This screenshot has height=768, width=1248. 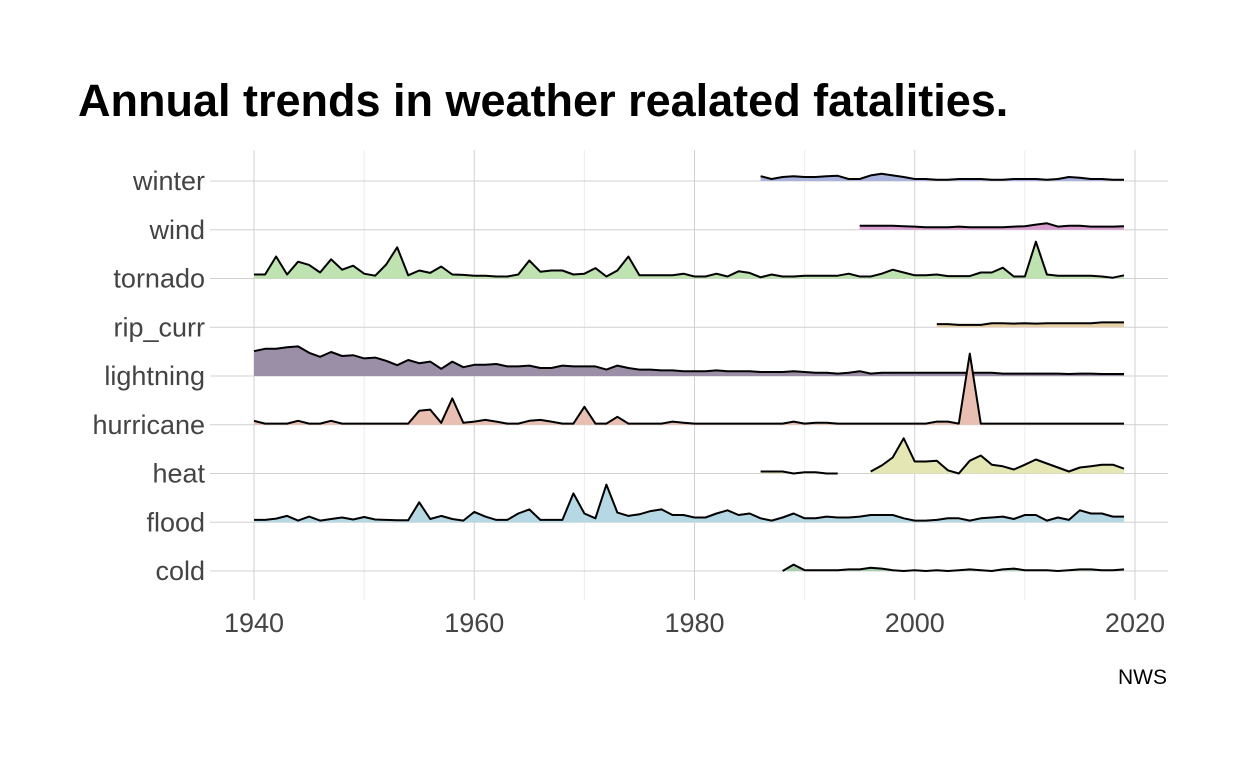 I want to click on y-tick-label: cold, so click(x=180, y=571).